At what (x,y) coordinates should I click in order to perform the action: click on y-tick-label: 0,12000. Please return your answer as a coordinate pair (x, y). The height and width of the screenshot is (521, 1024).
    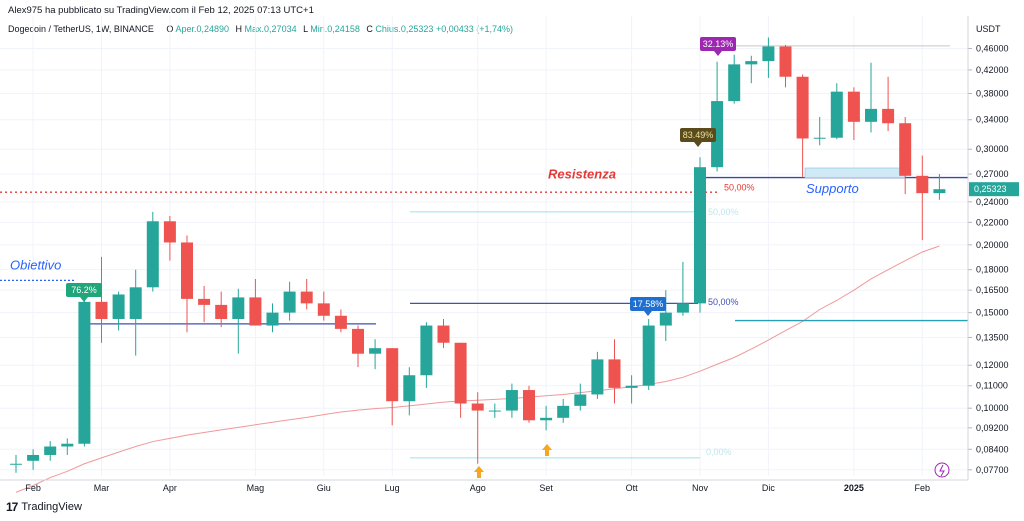
    Looking at the image, I should click on (992, 365).